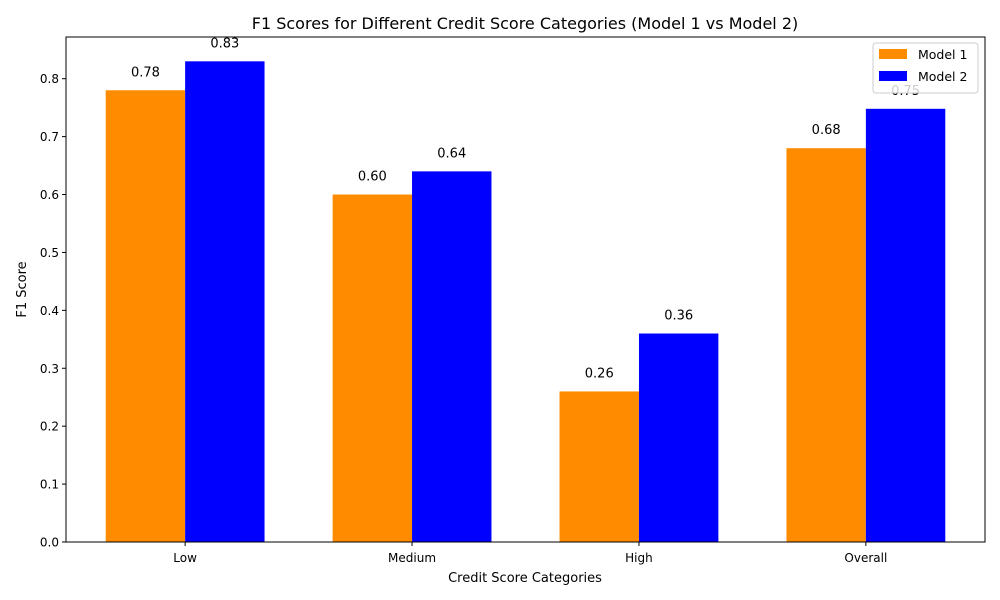 Image resolution: width=1000 pixels, height=600 pixels. What do you see at coordinates (925, 68) in the screenshot?
I see `legend: Model 1 Model 2` at bounding box center [925, 68].